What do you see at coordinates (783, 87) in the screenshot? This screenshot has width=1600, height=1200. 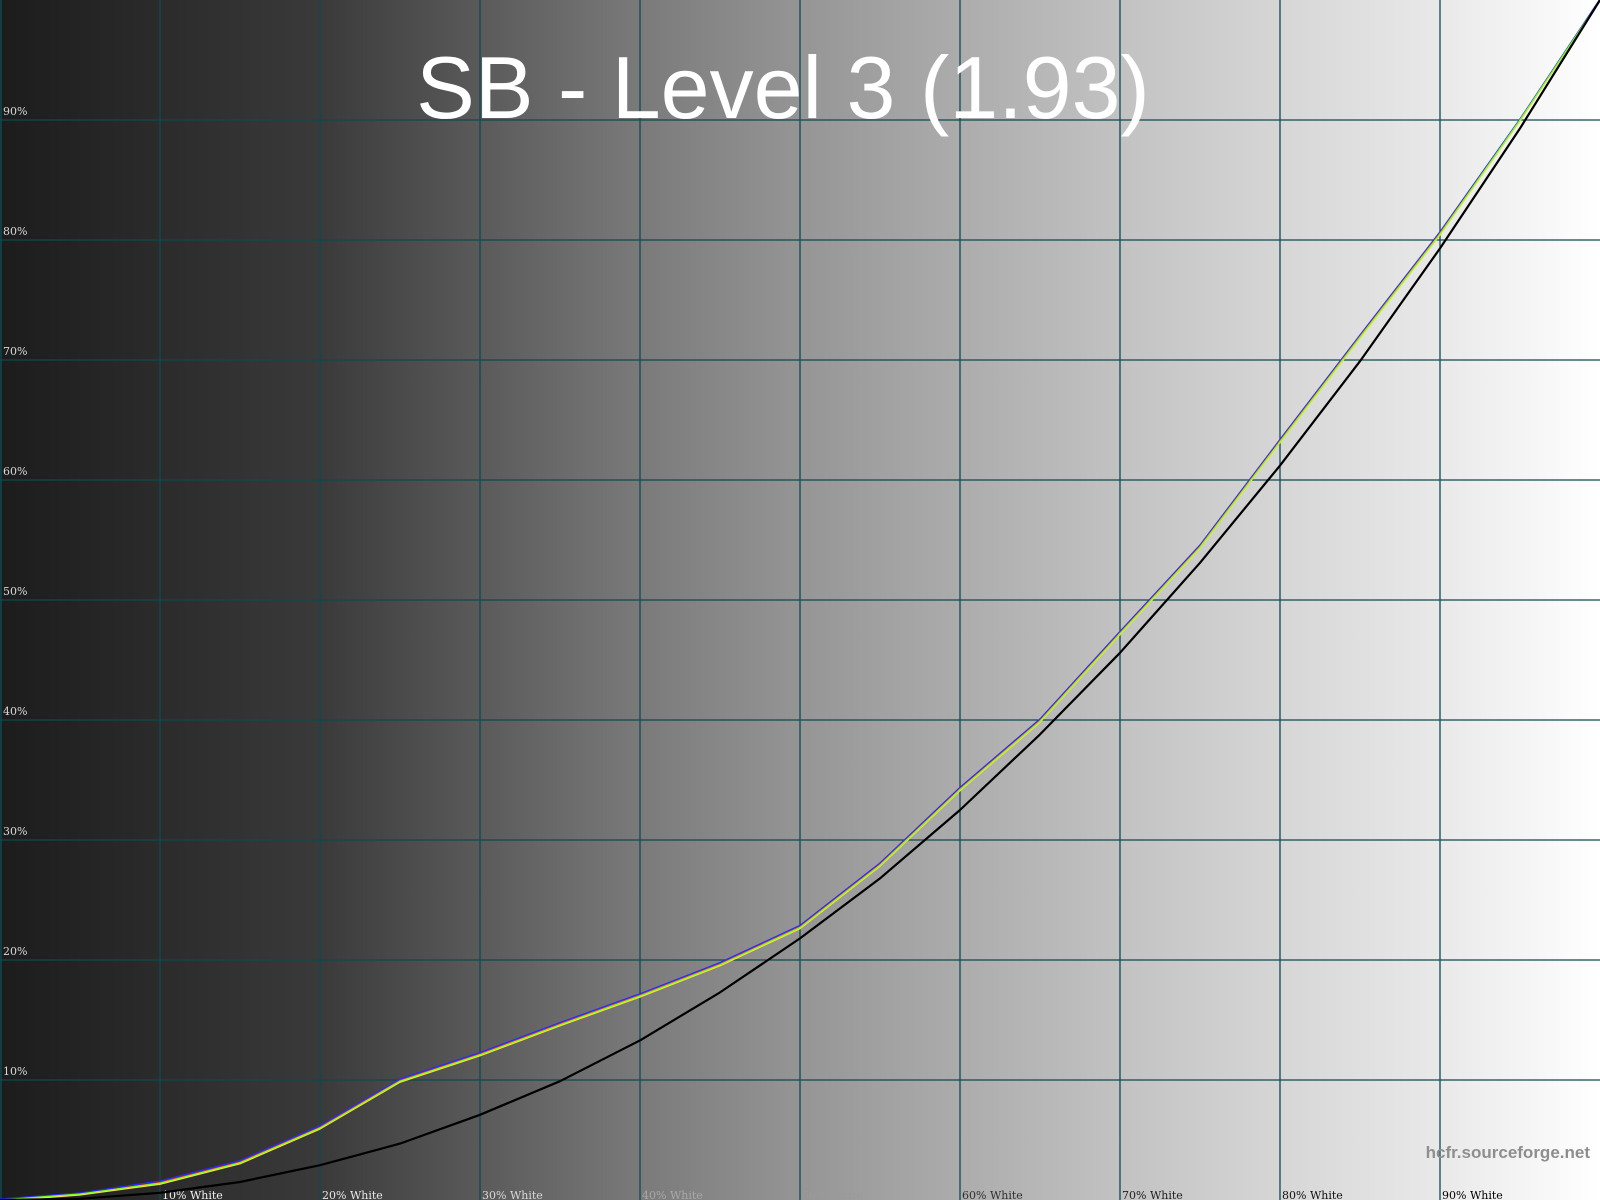 I see `chart-title: SB - Level 3 (1.93)` at bounding box center [783, 87].